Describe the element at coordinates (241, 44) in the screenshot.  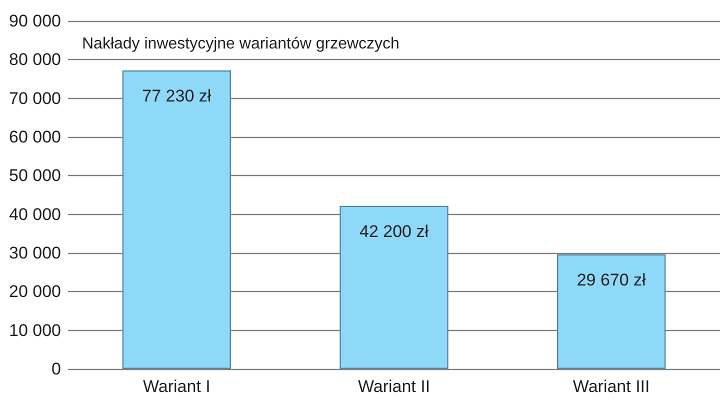
I see `text: Nakłady inwestycyjne wariantów grzewczych` at that location.